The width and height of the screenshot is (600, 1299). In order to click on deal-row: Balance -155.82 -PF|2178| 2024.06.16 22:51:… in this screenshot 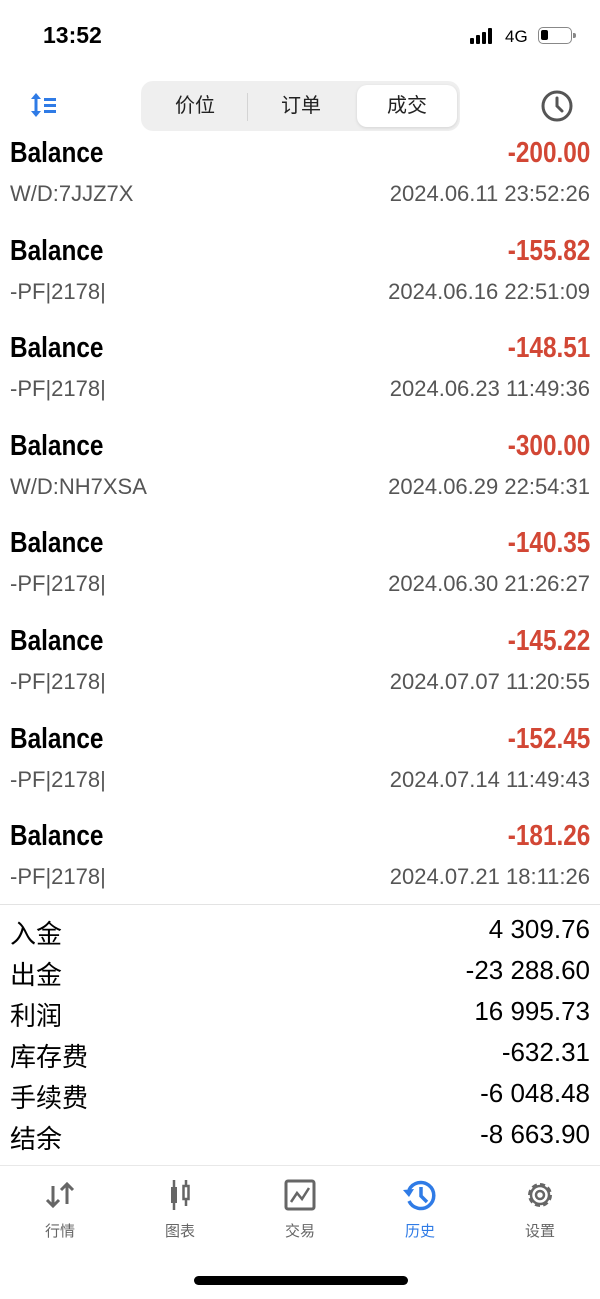, I will do `click(300, 281)`.